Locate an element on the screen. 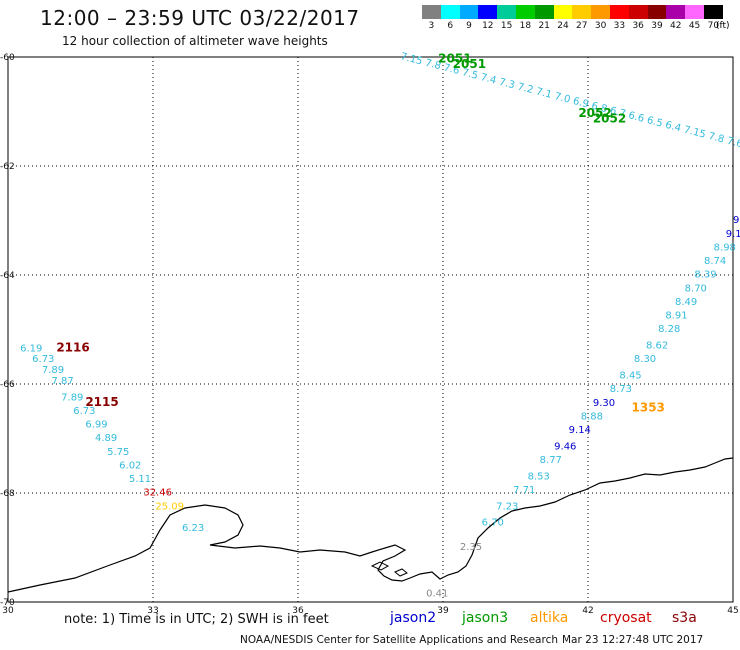  track-b-value: 8.49 is located at coordinates (686, 302).